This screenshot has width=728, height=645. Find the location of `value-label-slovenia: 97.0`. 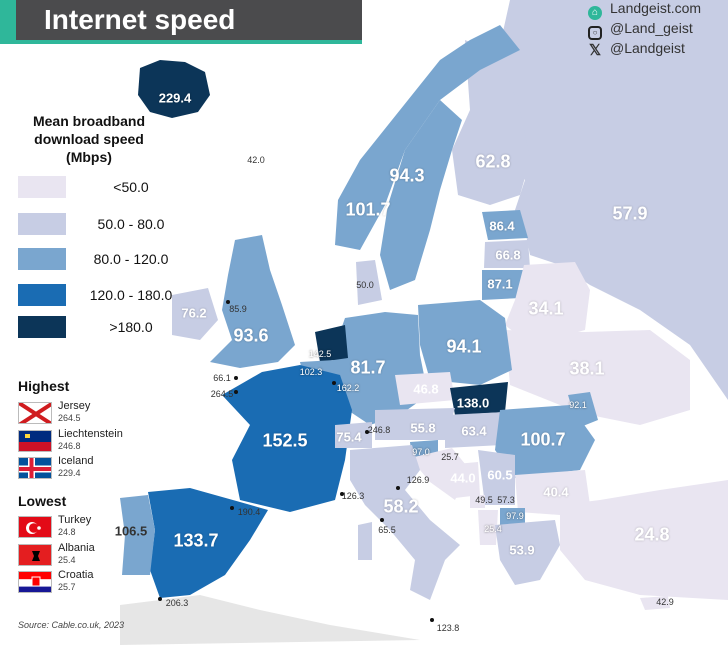

value-label-slovenia: 97.0 is located at coordinates (421, 452).